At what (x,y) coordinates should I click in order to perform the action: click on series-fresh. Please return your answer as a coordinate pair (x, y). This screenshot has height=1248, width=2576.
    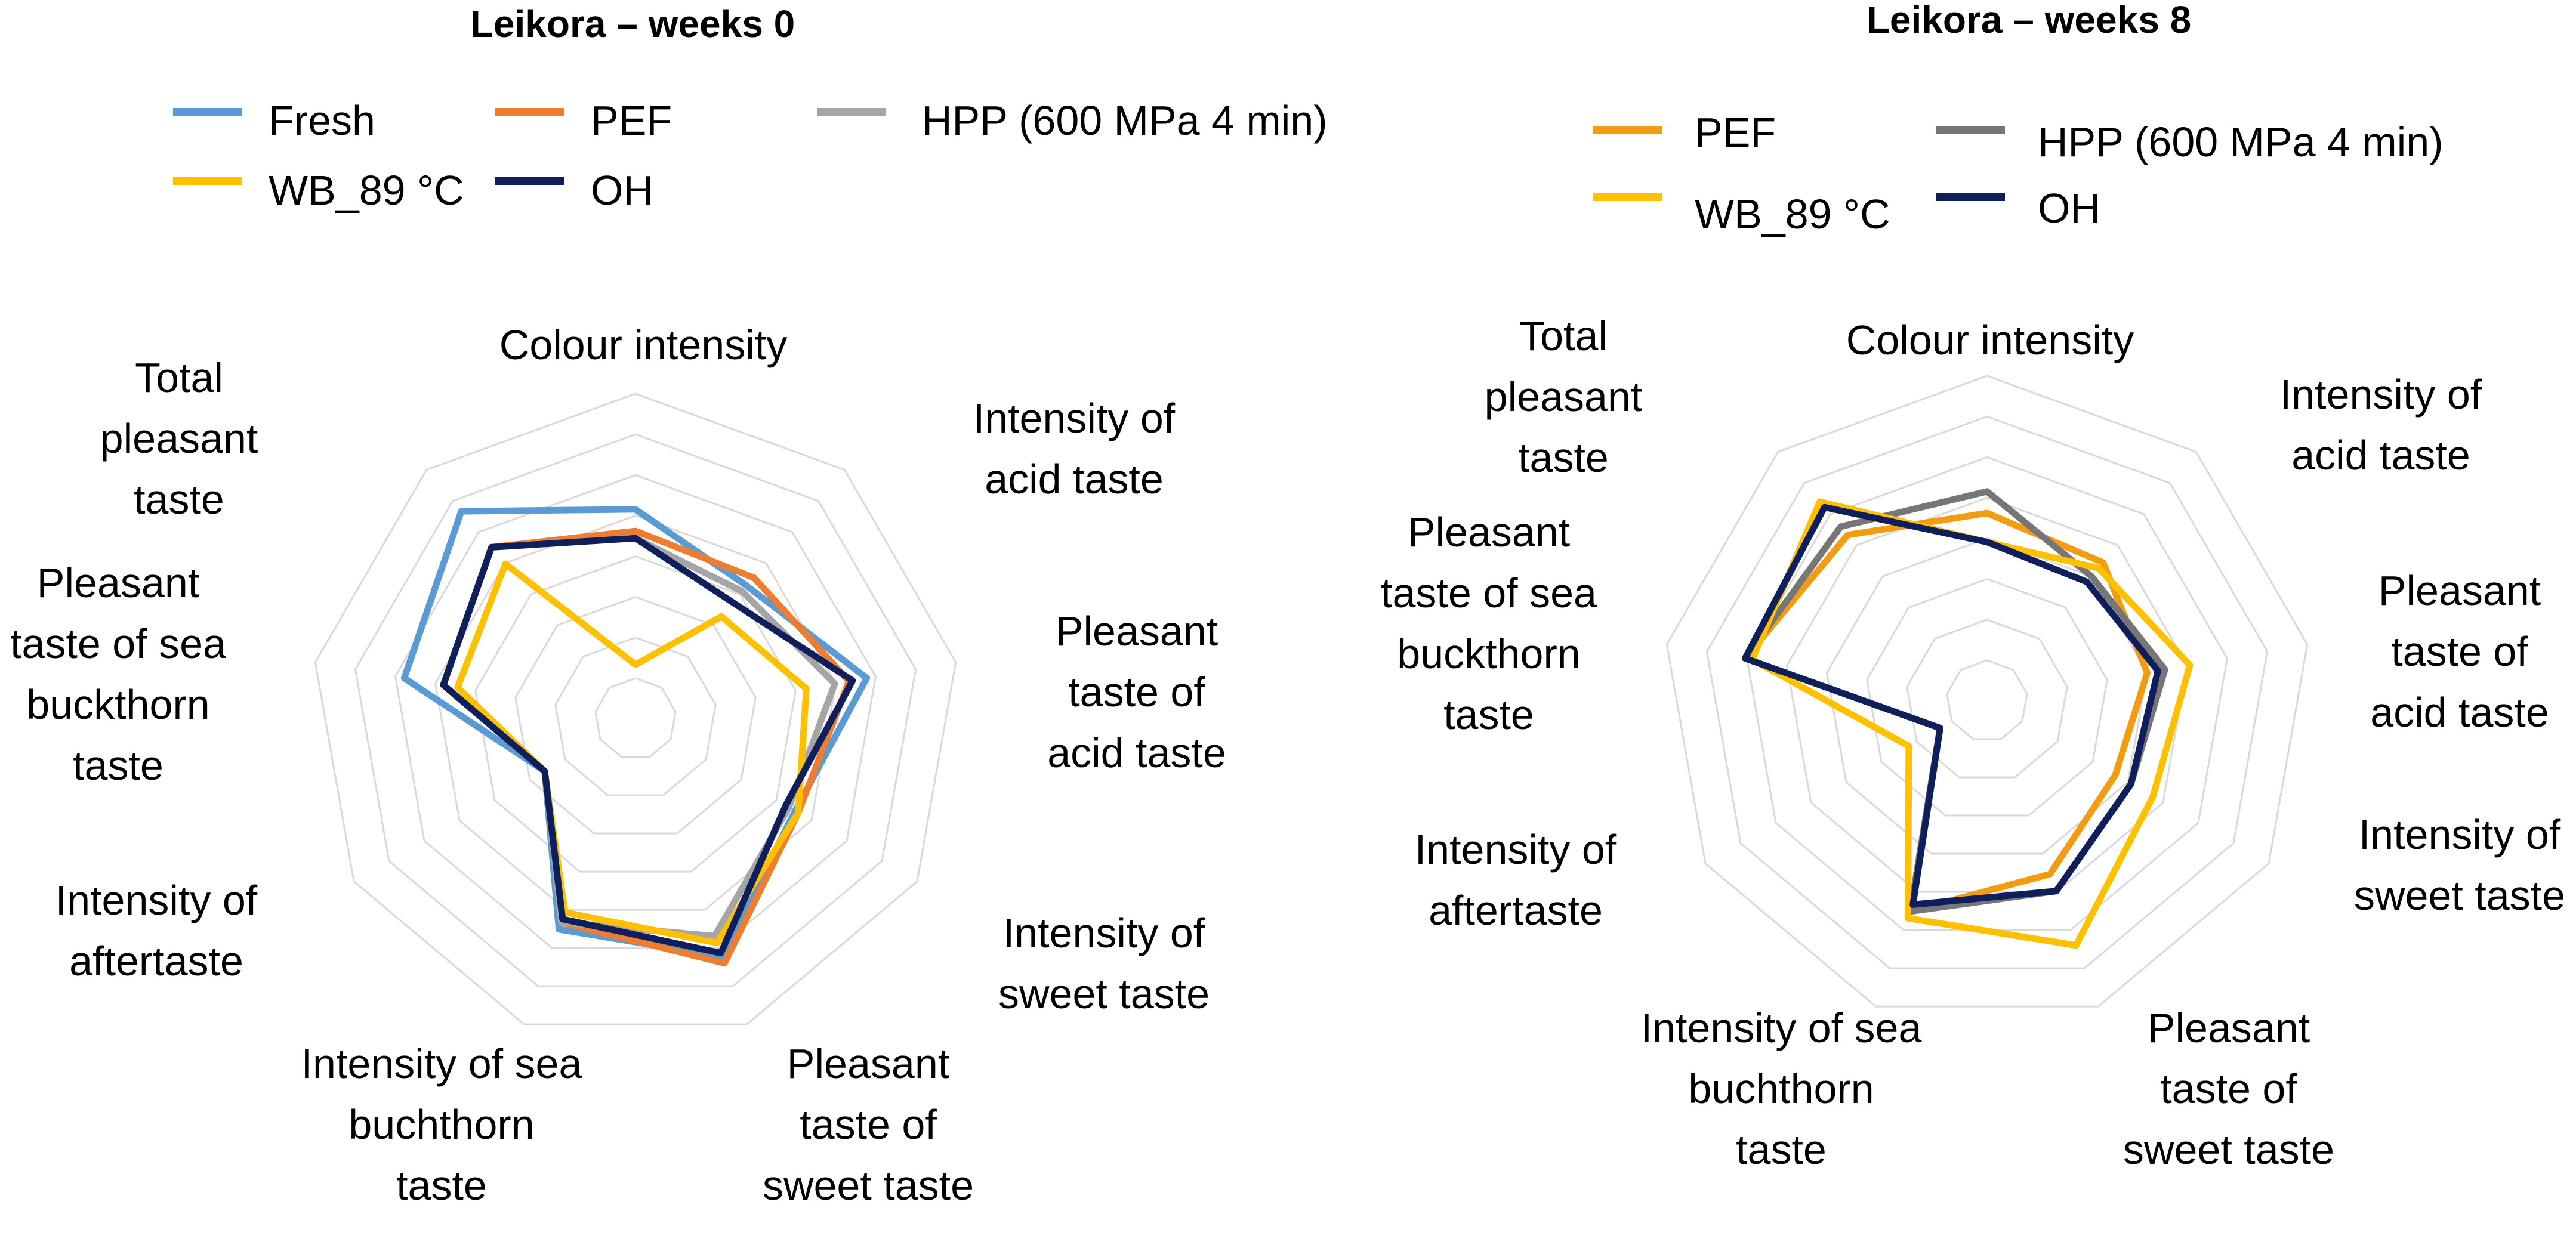
    Looking at the image, I should click on (636, 733).